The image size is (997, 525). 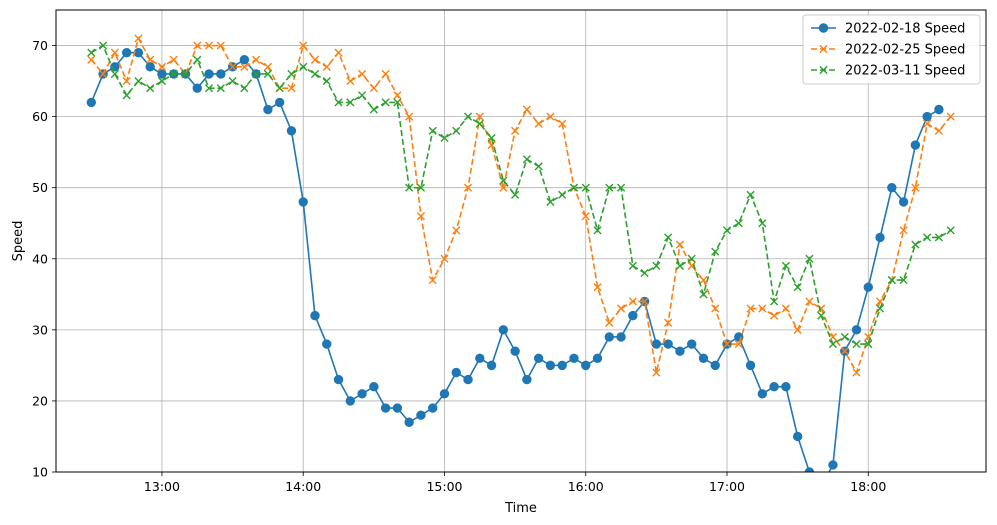 What do you see at coordinates (586, 486) in the screenshot?
I see `x-tick-label: 16:00` at bounding box center [586, 486].